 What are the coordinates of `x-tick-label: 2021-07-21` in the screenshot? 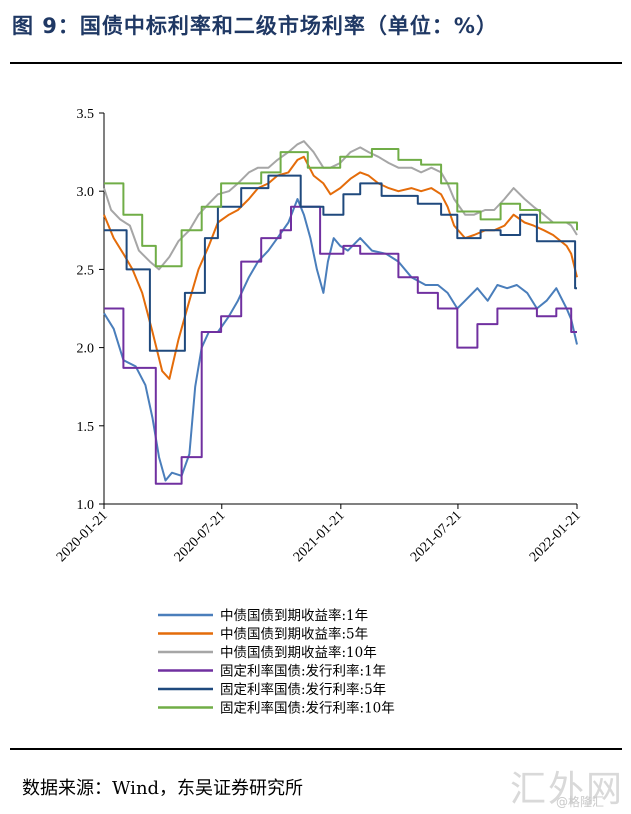 It's located at (436, 536).